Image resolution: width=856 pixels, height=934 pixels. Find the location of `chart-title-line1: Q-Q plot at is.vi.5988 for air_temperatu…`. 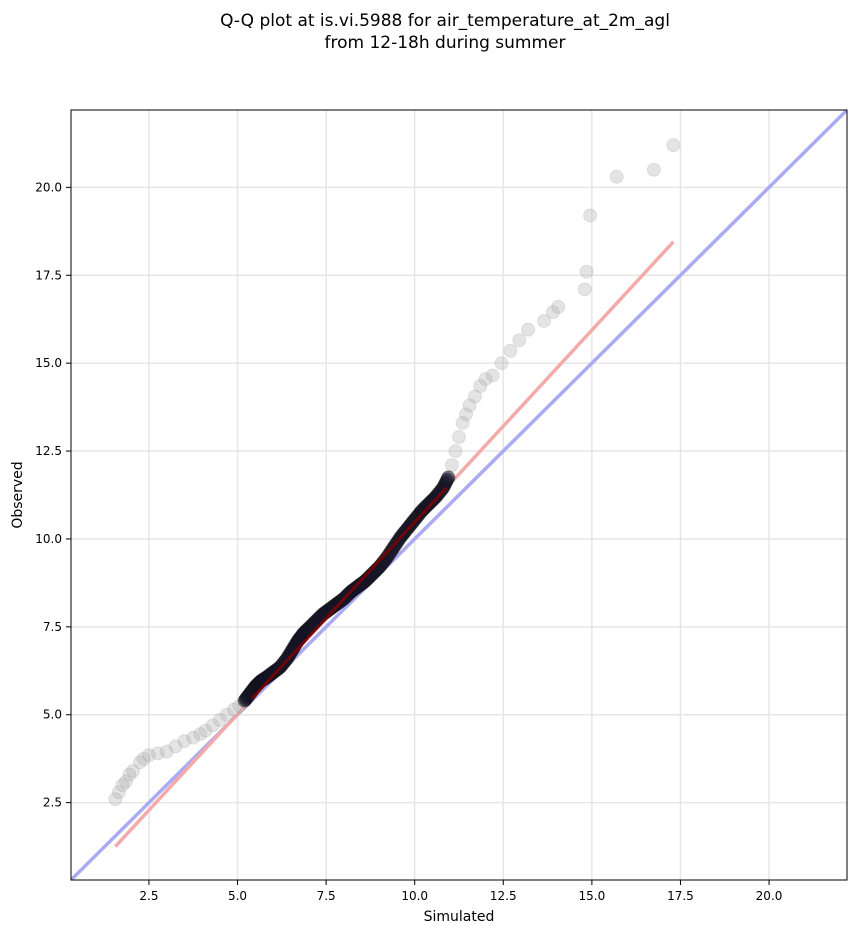

chart-title-line1: Q-Q plot at is.vi.5988 for air_temperatu… is located at coordinates (445, 21).